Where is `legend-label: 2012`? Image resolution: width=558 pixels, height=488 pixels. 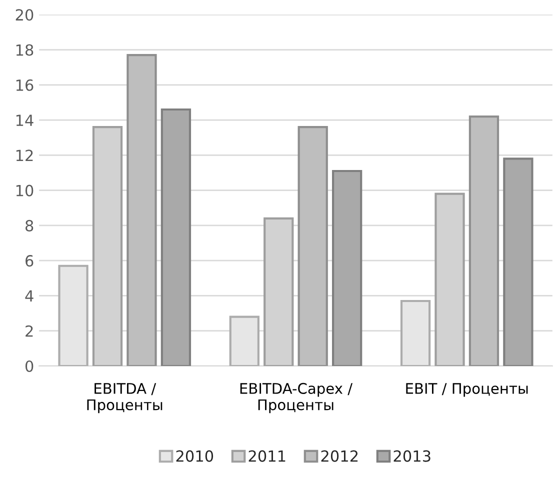
legend-label: 2012 is located at coordinates (339, 456).